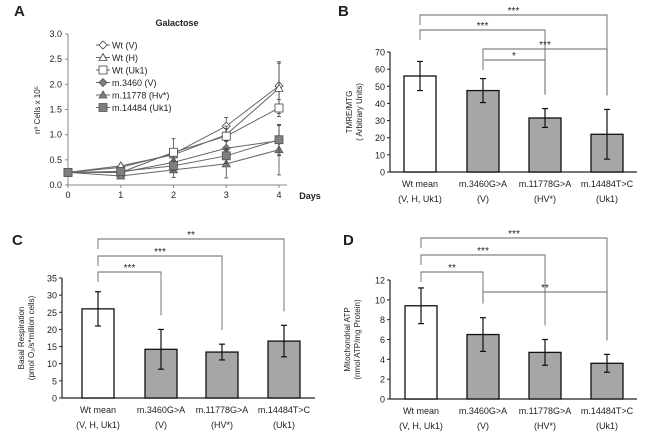  I want to click on legend-entry: m.3460 (V), so click(134, 83).